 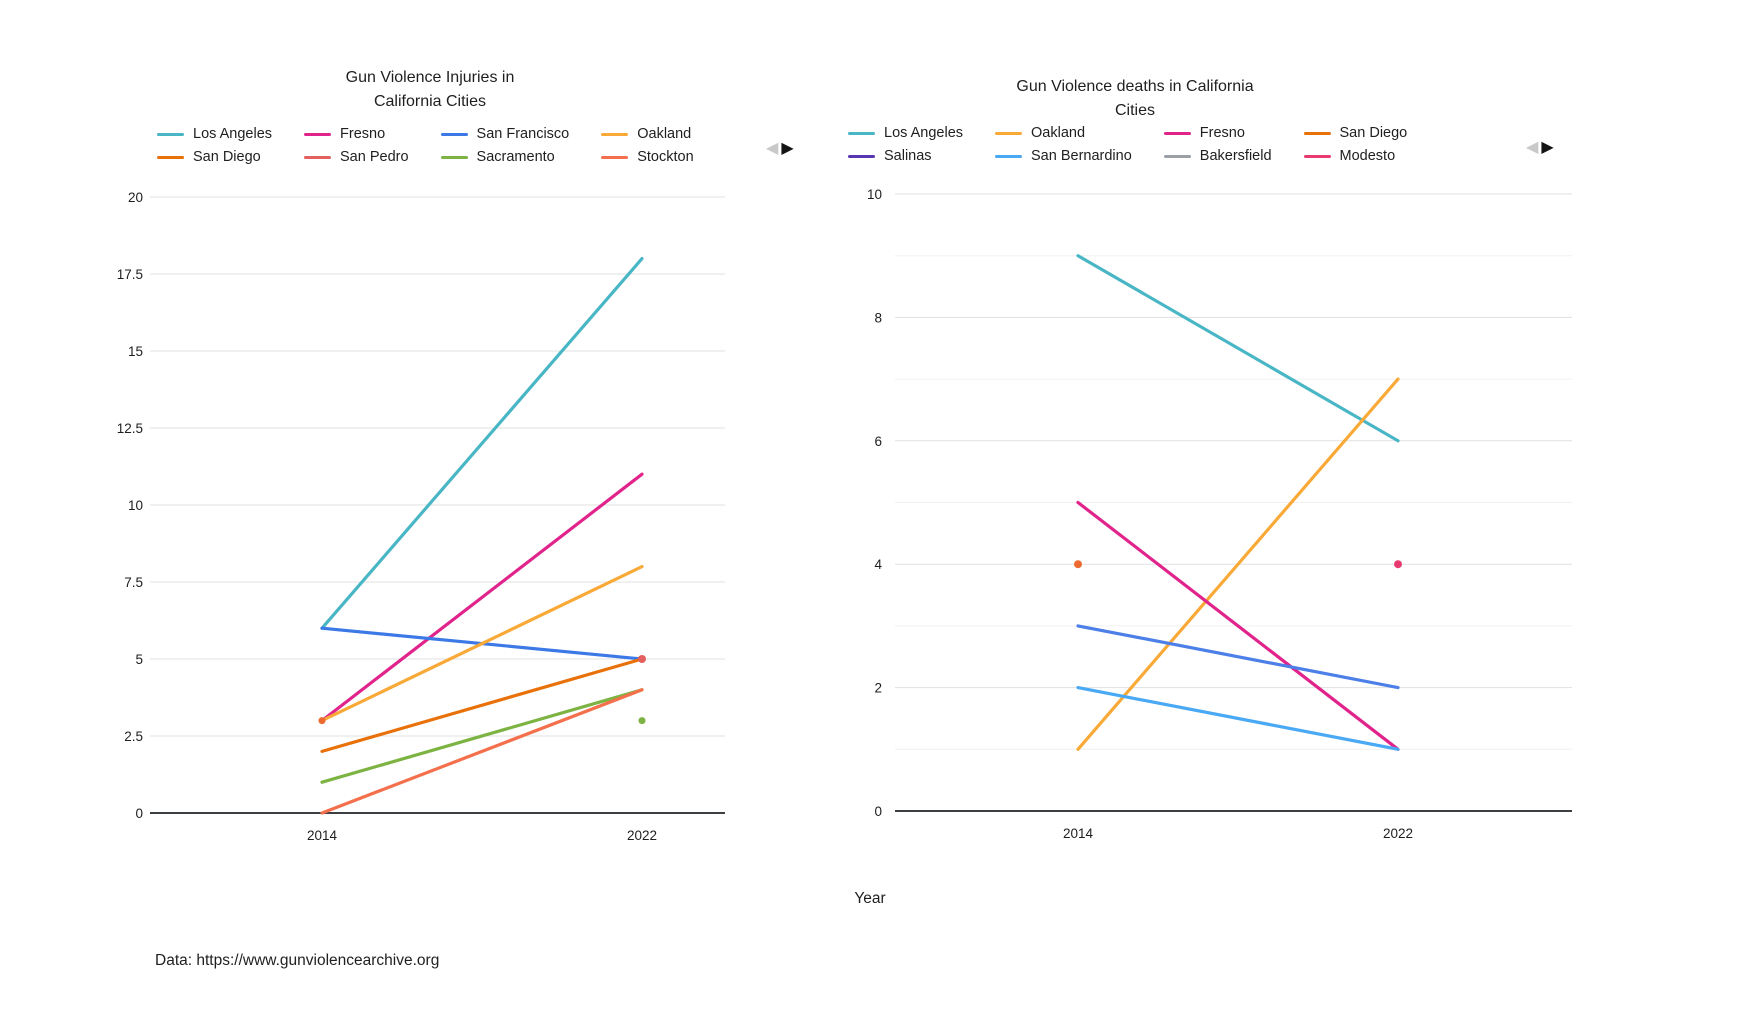 I want to click on injuries-line-oakland, so click(x=482, y=643).